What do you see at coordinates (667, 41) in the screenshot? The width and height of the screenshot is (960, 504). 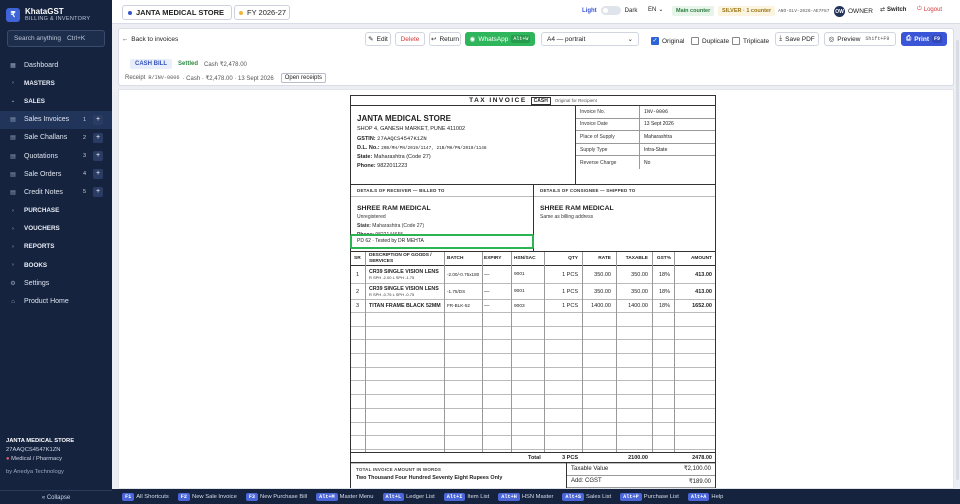 I see `original-checkbox: ✓ Original` at bounding box center [667, 41].